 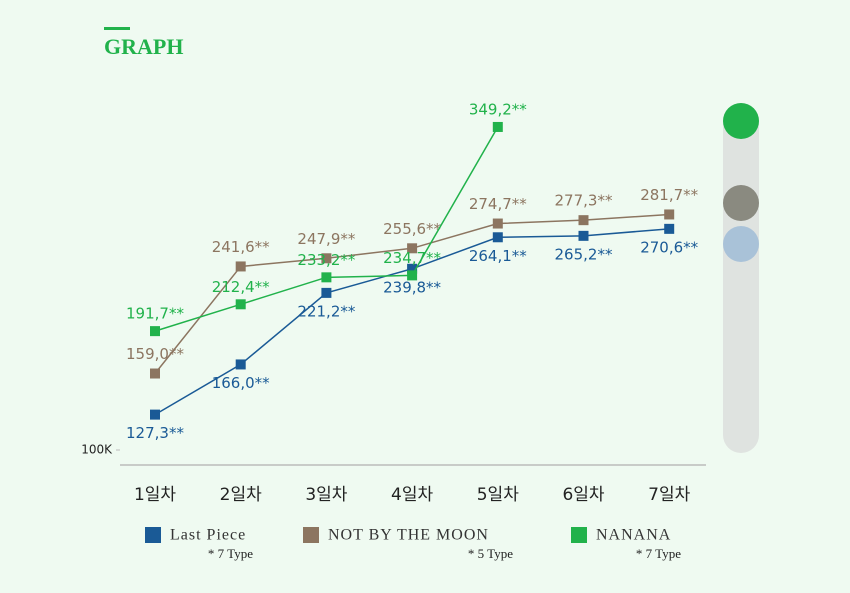 What do you see at coordinates (498, 495) in the screenshot?
I see `x-tick-label: 5일차` at bounding box center [498, 495].